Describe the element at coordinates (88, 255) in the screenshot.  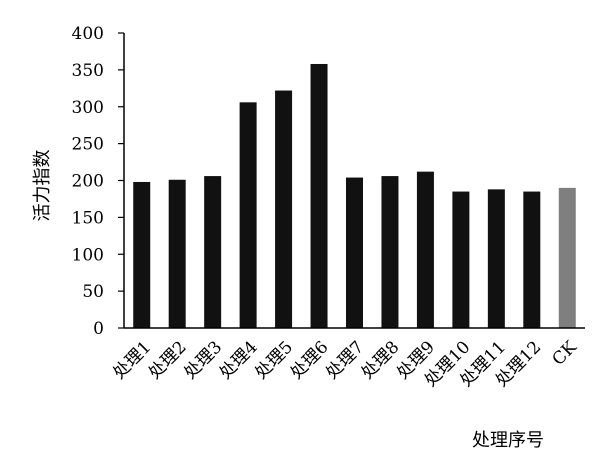
I see `y-tick-label: 100` at that location.